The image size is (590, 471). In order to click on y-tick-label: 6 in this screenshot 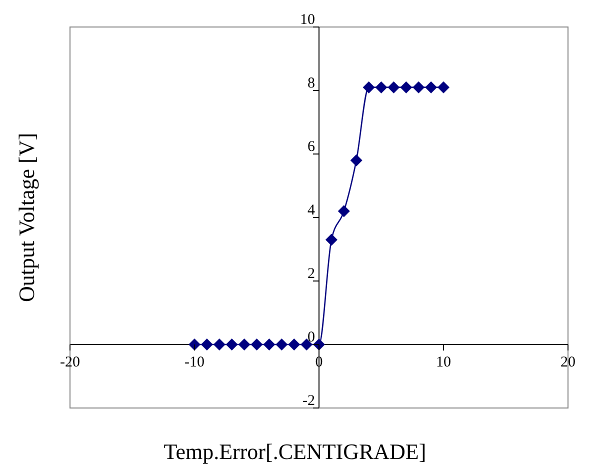, I will do `click(312, 147)`.